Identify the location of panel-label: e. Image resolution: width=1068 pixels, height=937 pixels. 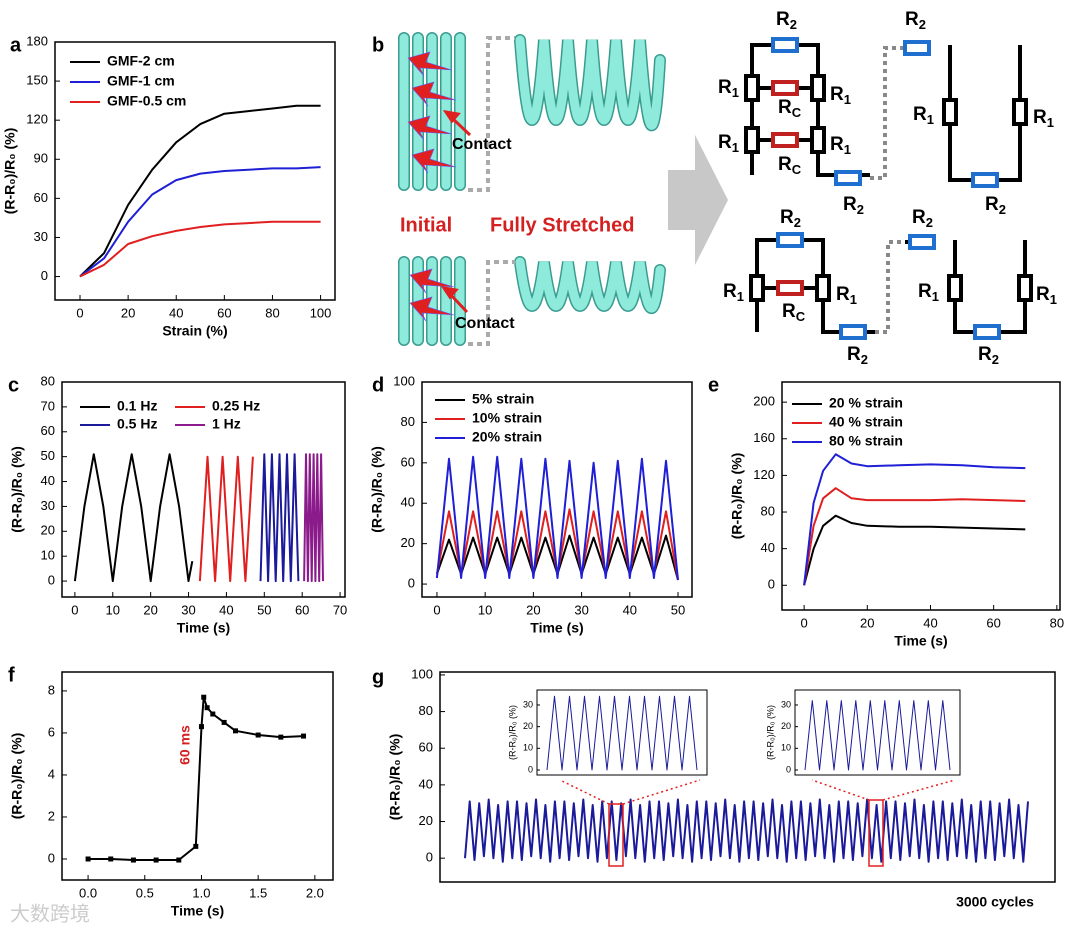
(713, 385).